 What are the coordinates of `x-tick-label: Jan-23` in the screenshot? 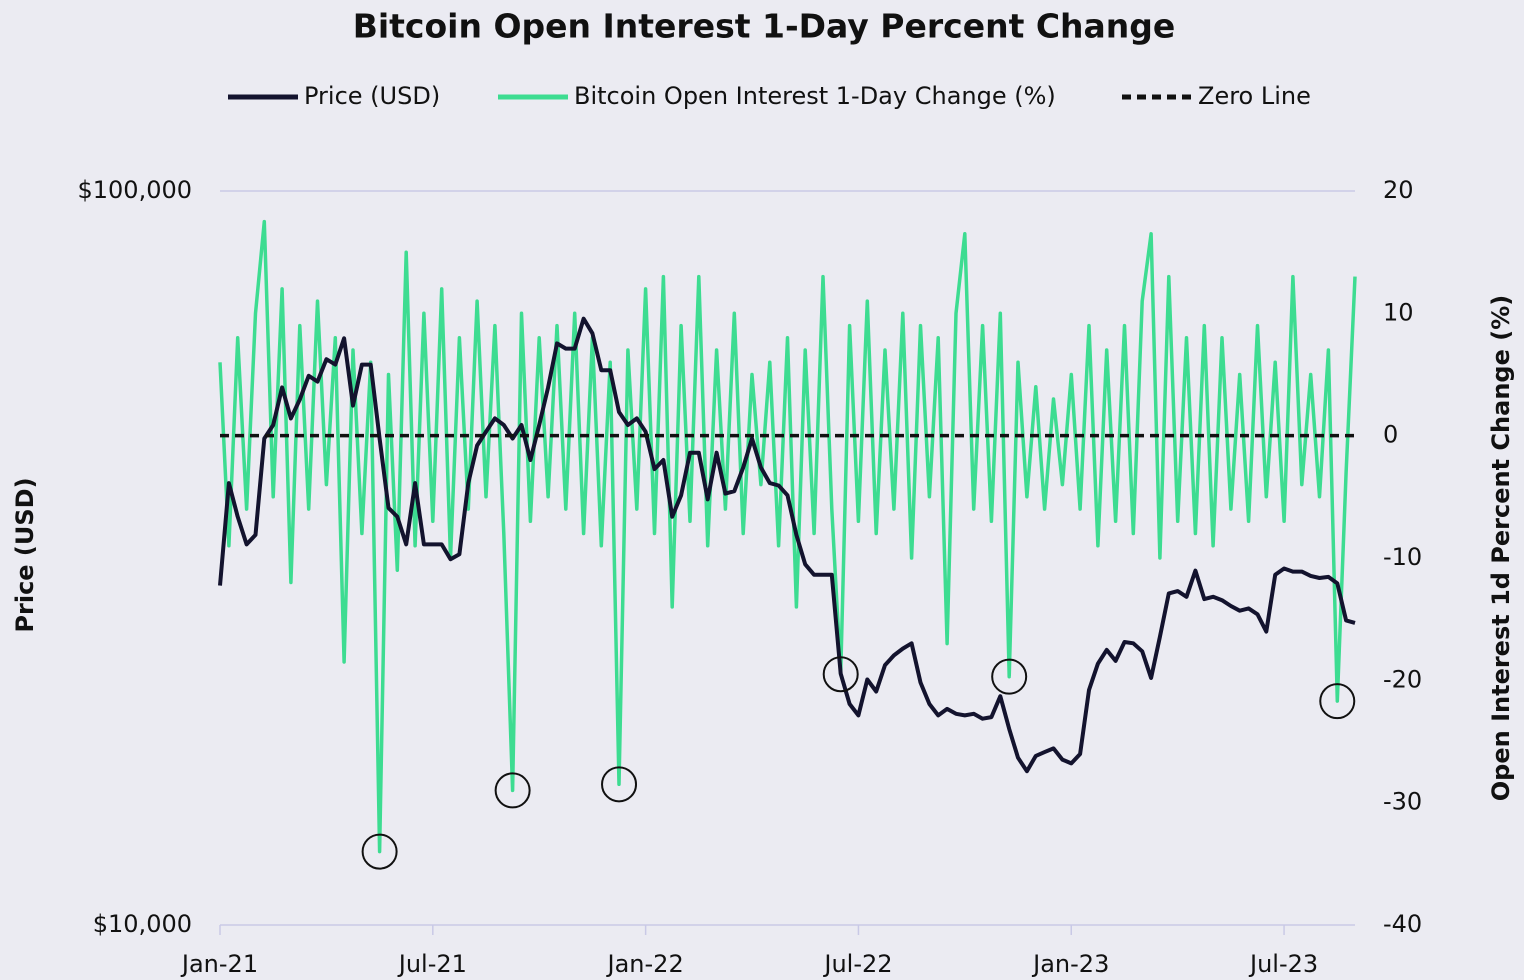 It's located at (1070, 964).